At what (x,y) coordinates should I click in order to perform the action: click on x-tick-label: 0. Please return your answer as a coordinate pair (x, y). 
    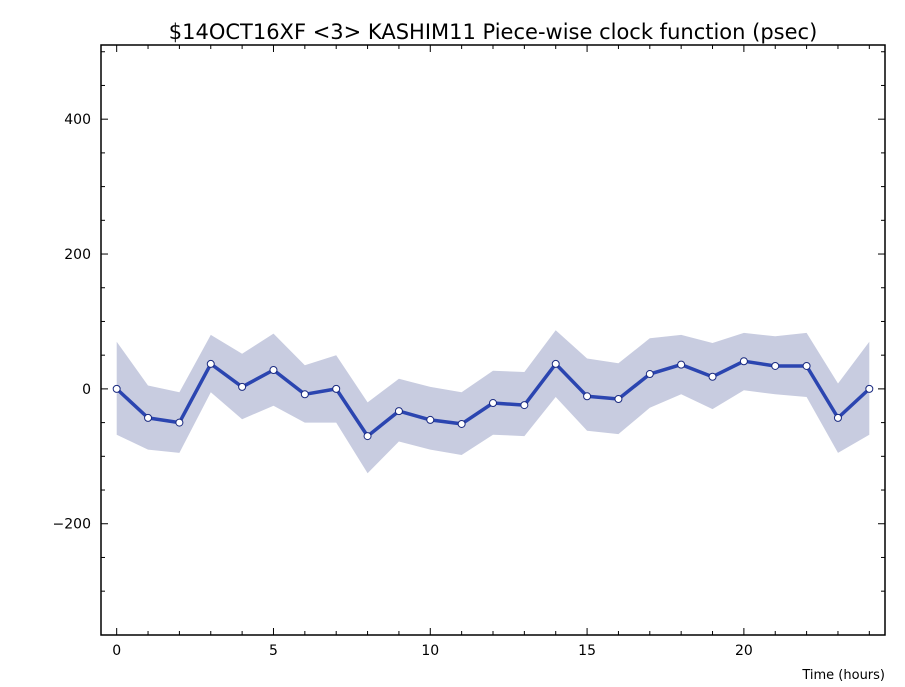
    Looking at the image, I should click on (116, 651).